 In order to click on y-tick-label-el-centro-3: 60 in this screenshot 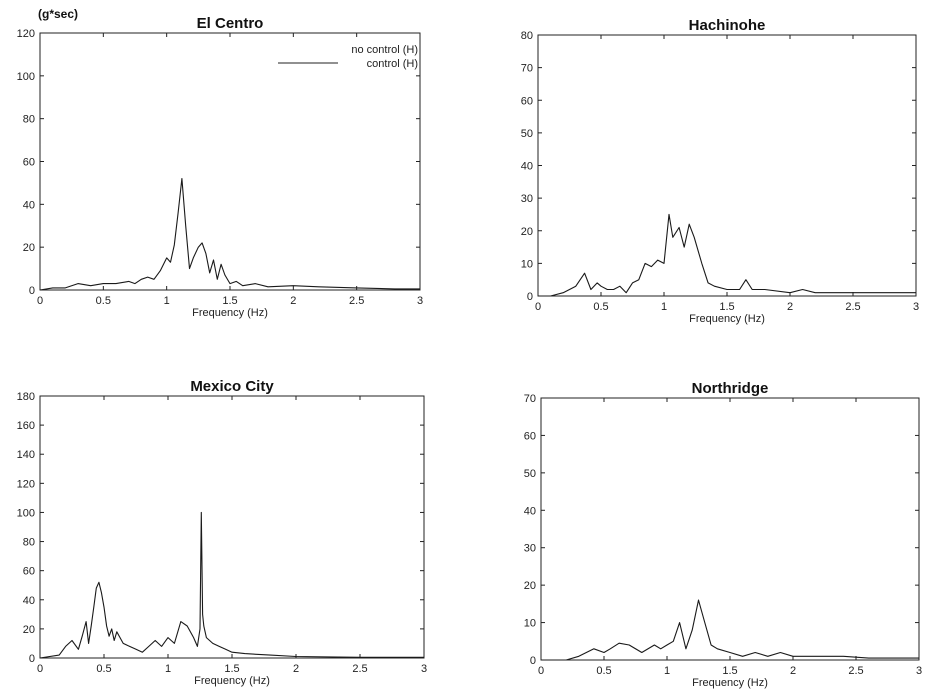, I will do `click(29, 163)`.